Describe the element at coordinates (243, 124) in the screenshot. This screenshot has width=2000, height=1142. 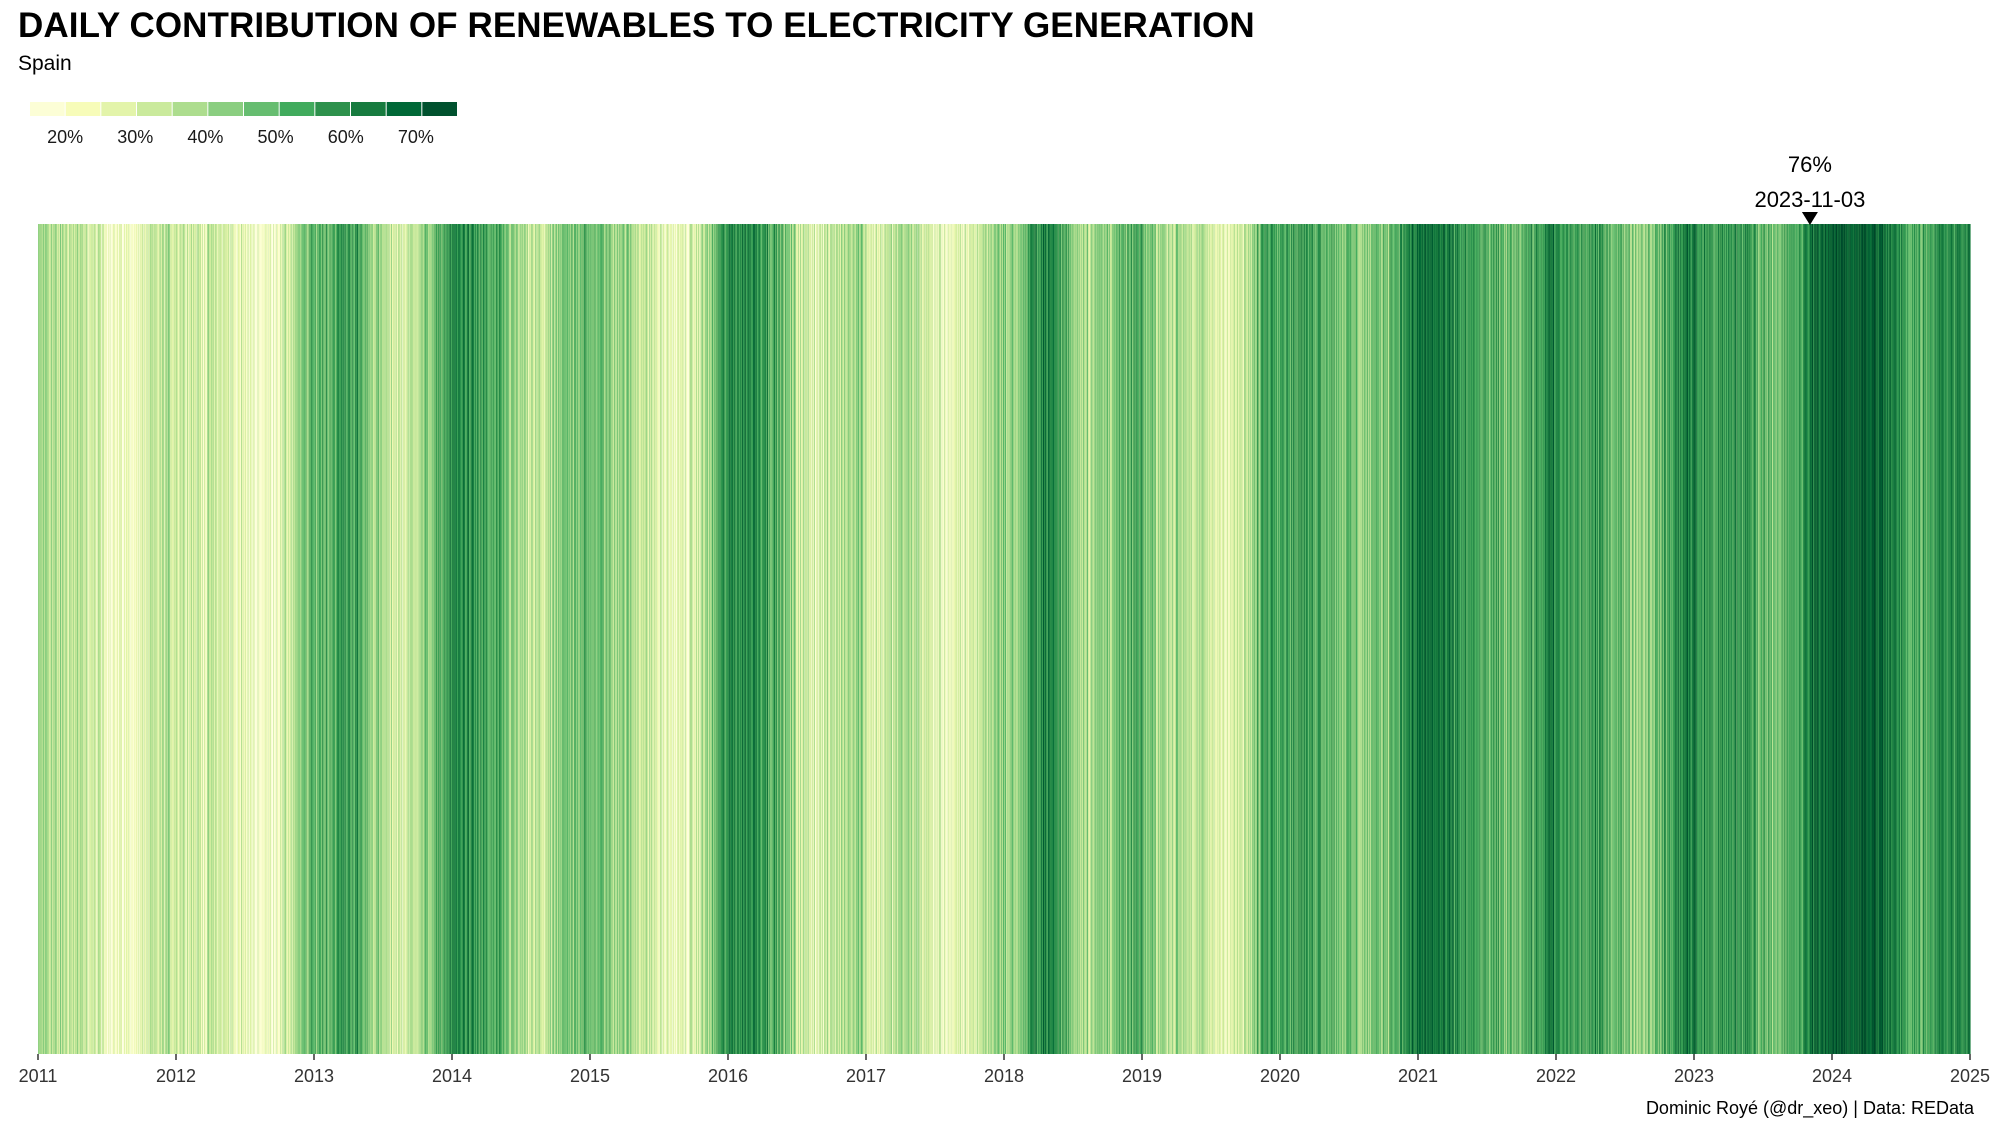
I see `color-legend: 20% 30% 40% 50% 60% 70%` at that location.